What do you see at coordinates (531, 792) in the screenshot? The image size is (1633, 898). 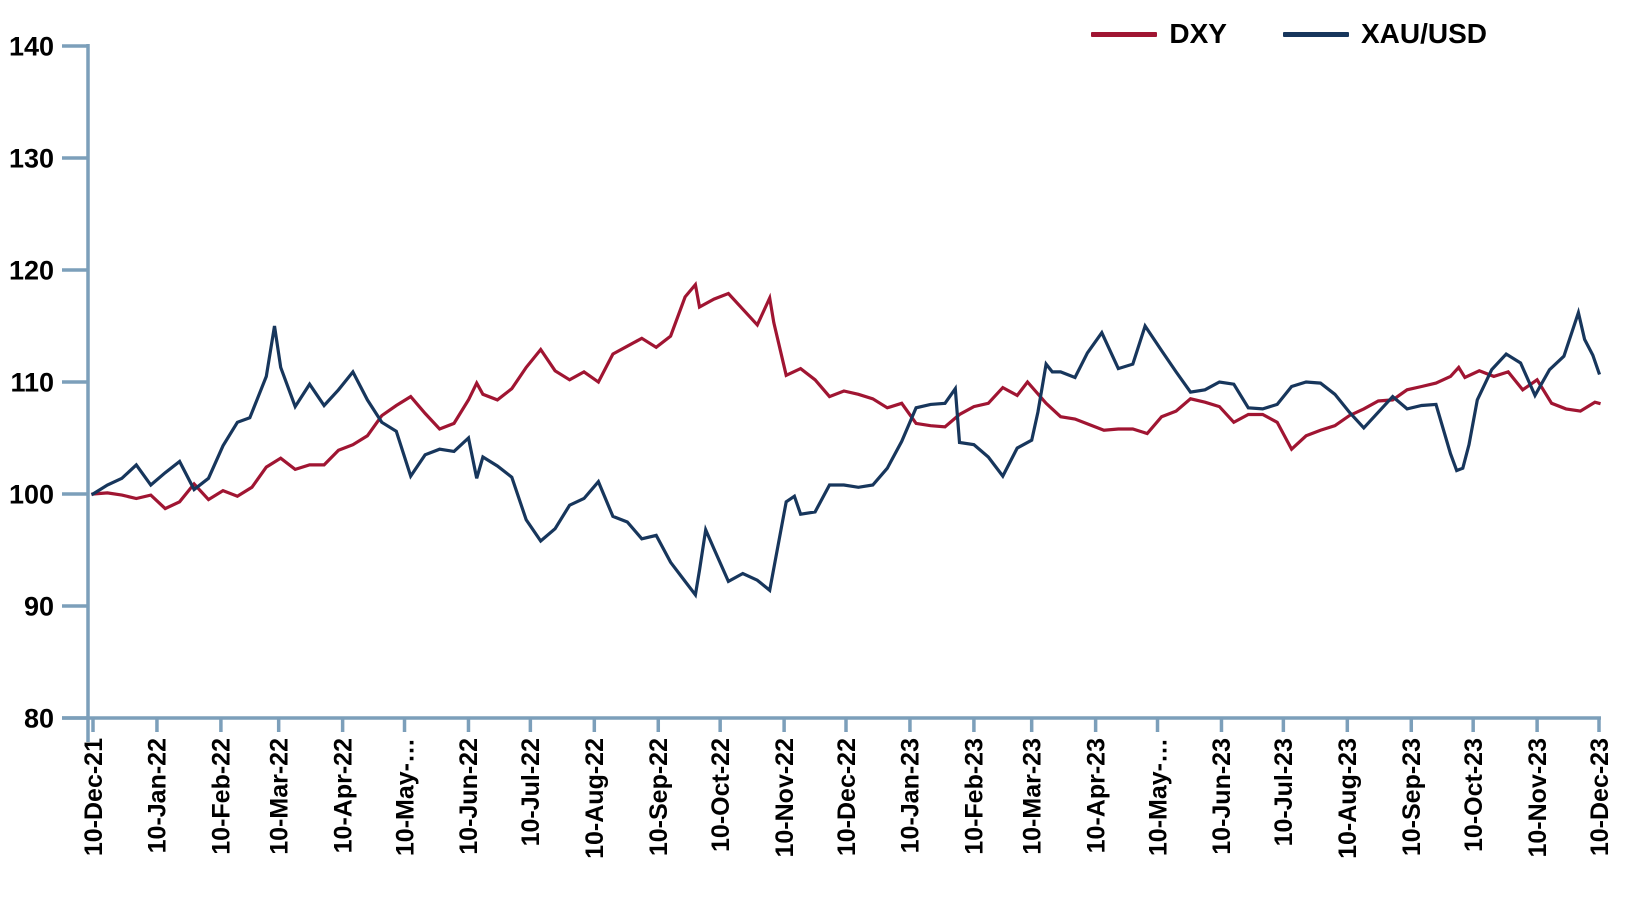 I see `x-axis-label: 10-Jul-22` at bounding box center [531, 792].